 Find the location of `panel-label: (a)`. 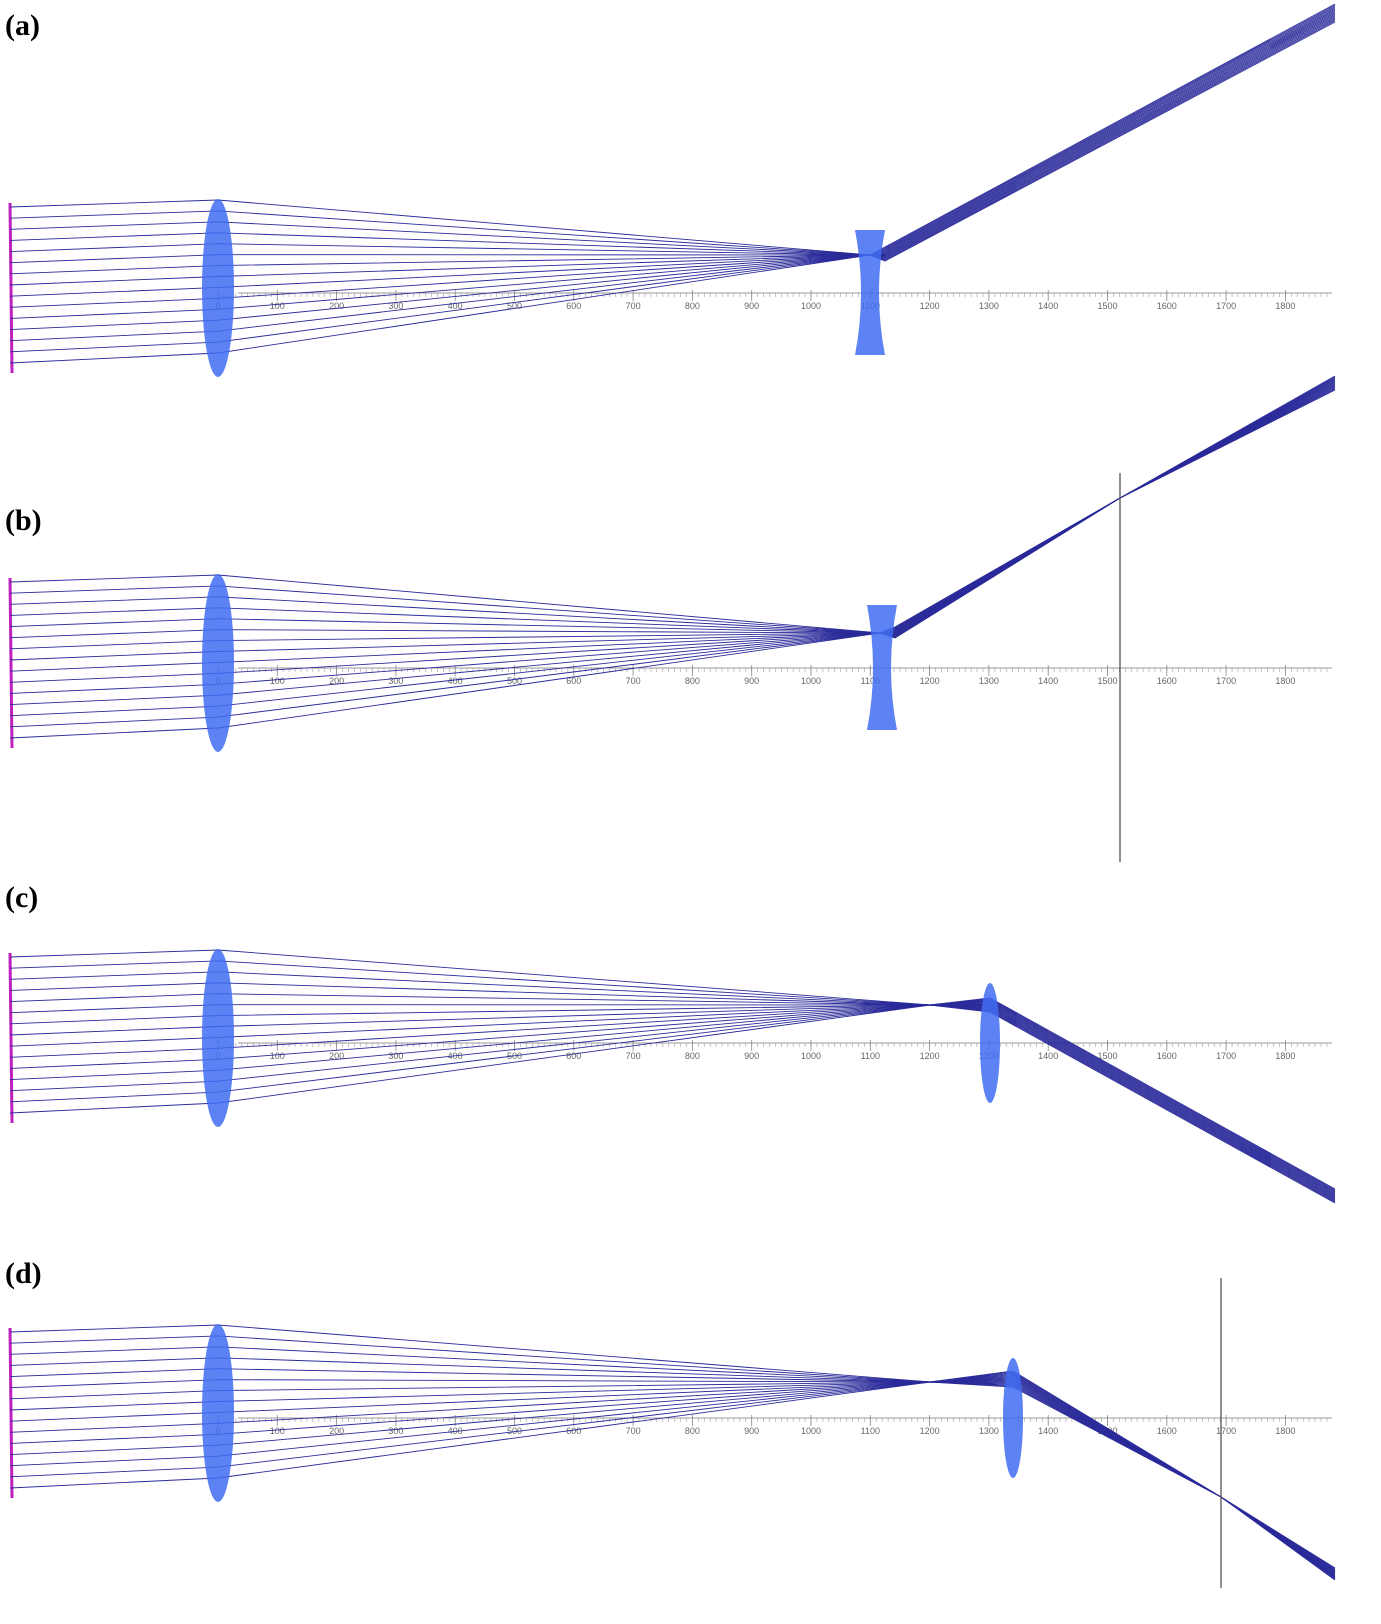

panel-label: (a) is located at coordinates (22, 25).